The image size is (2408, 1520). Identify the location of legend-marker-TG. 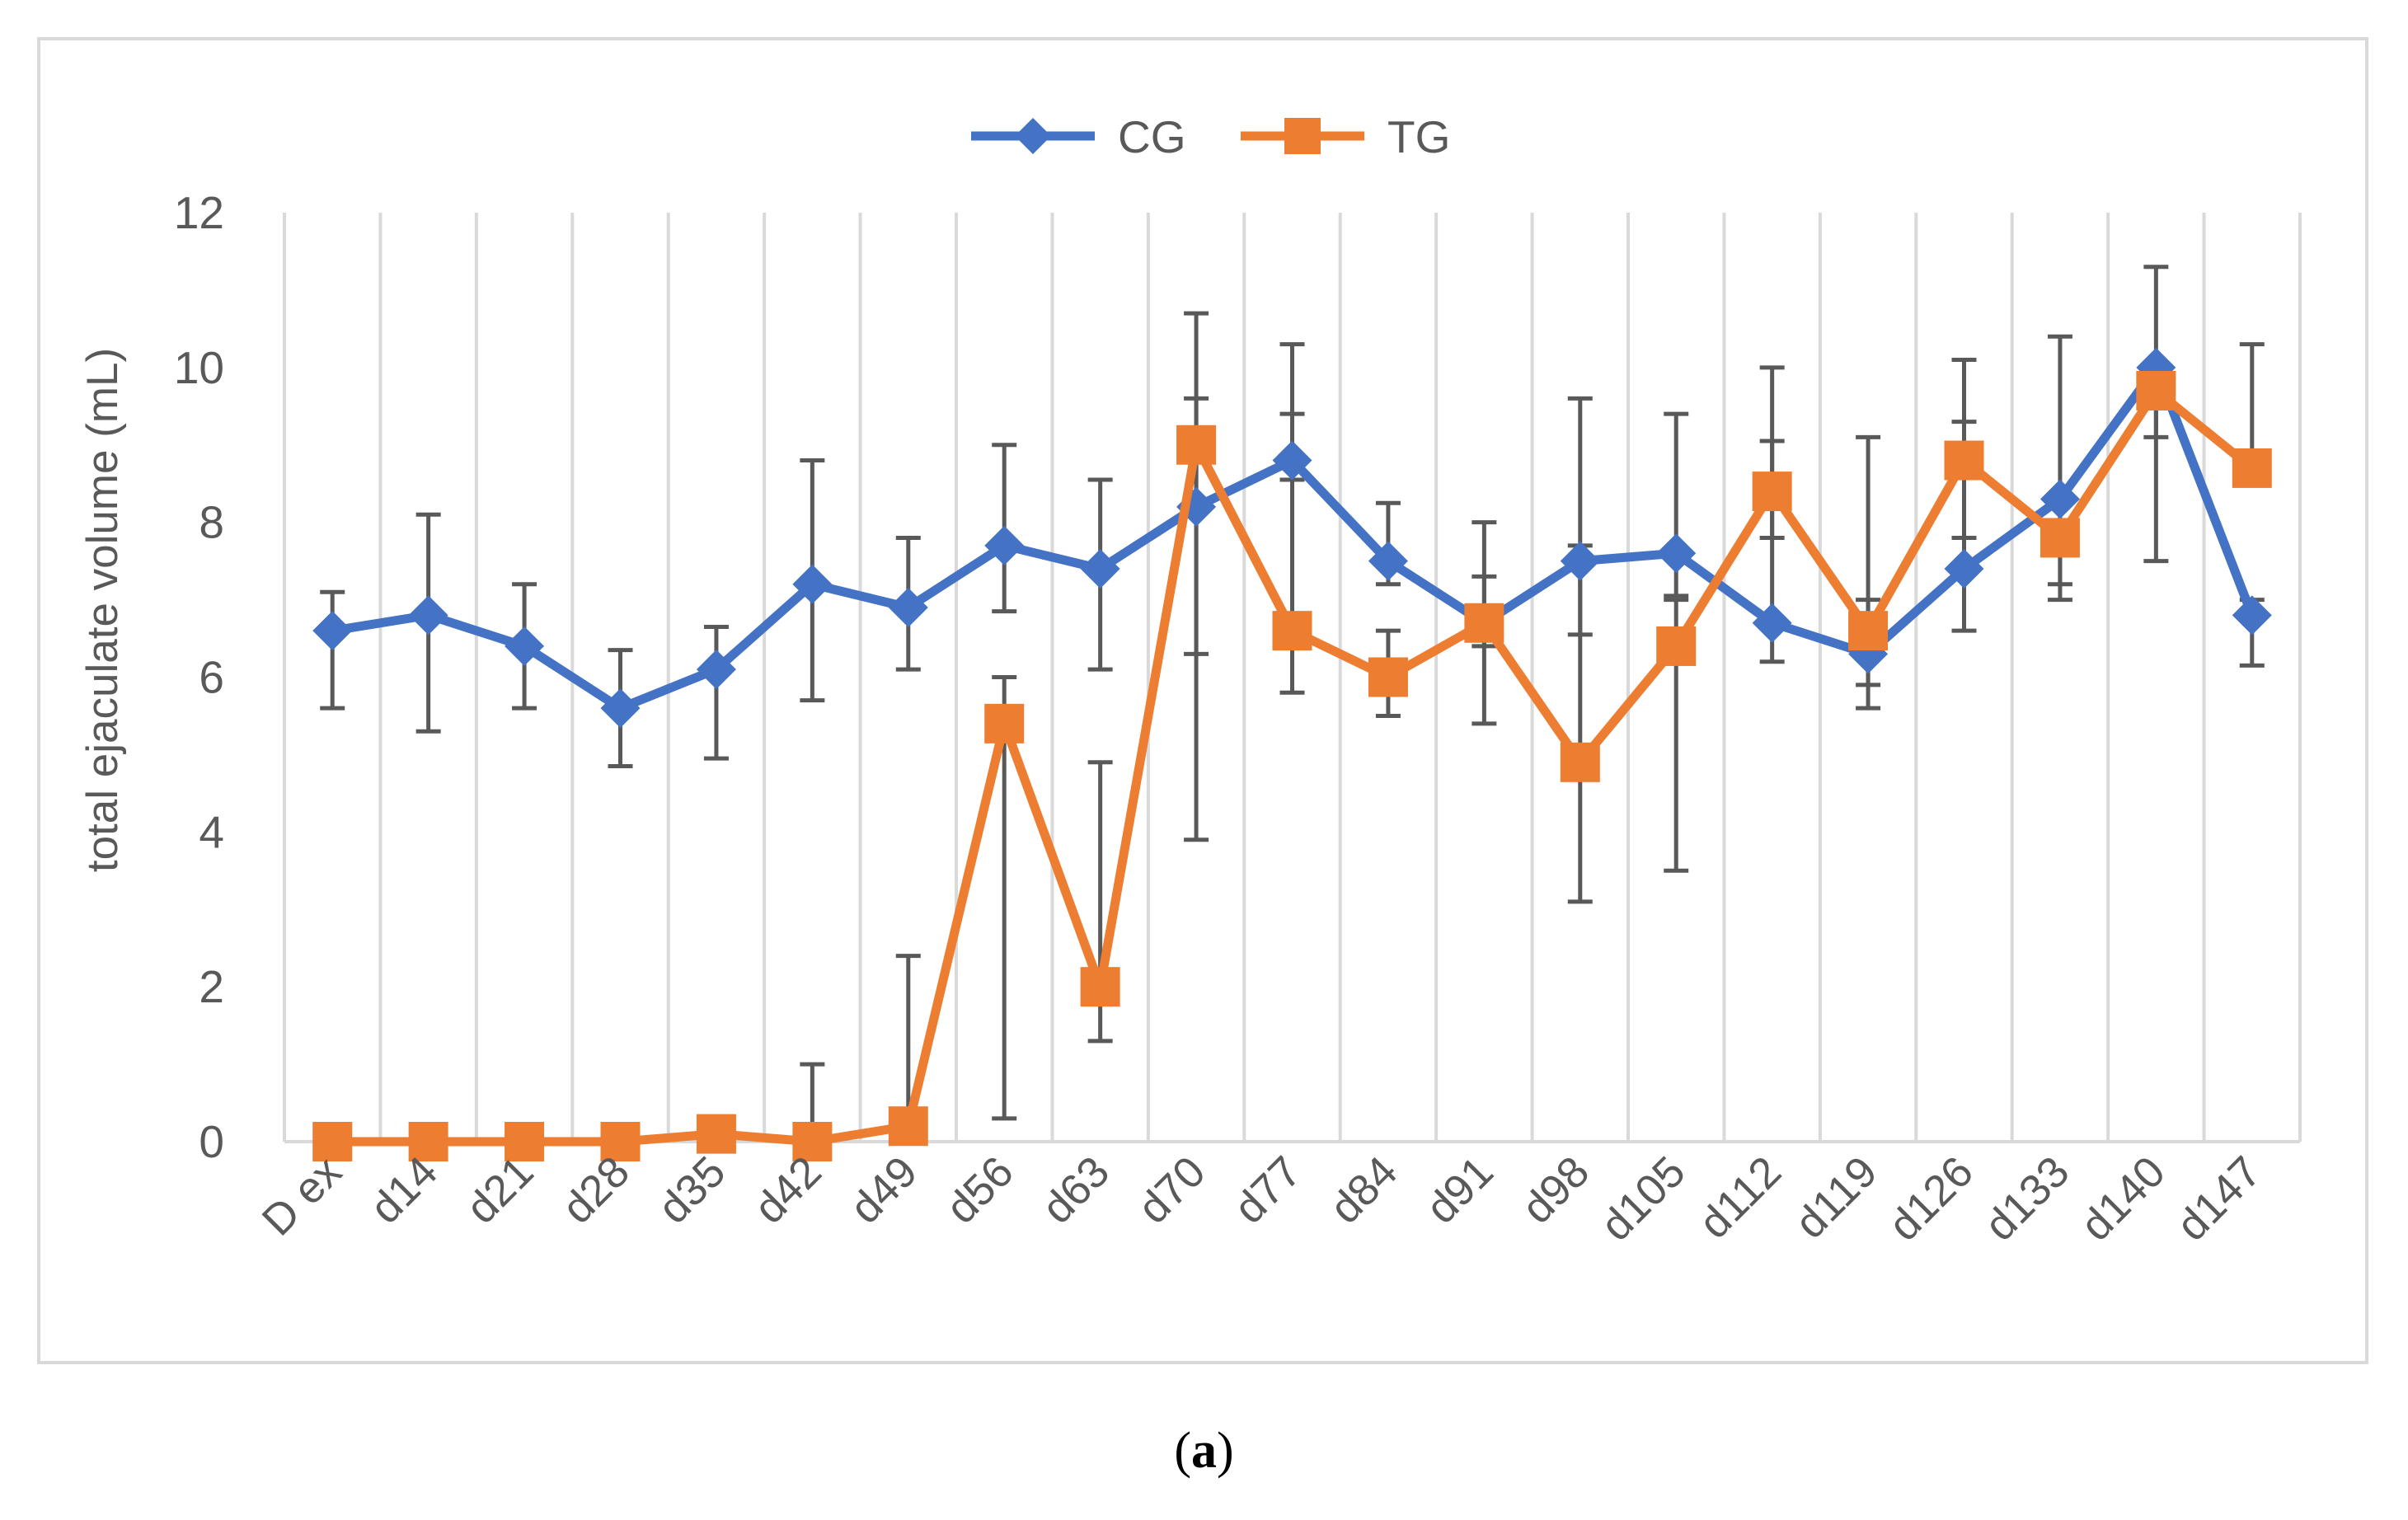
(1302, 136).